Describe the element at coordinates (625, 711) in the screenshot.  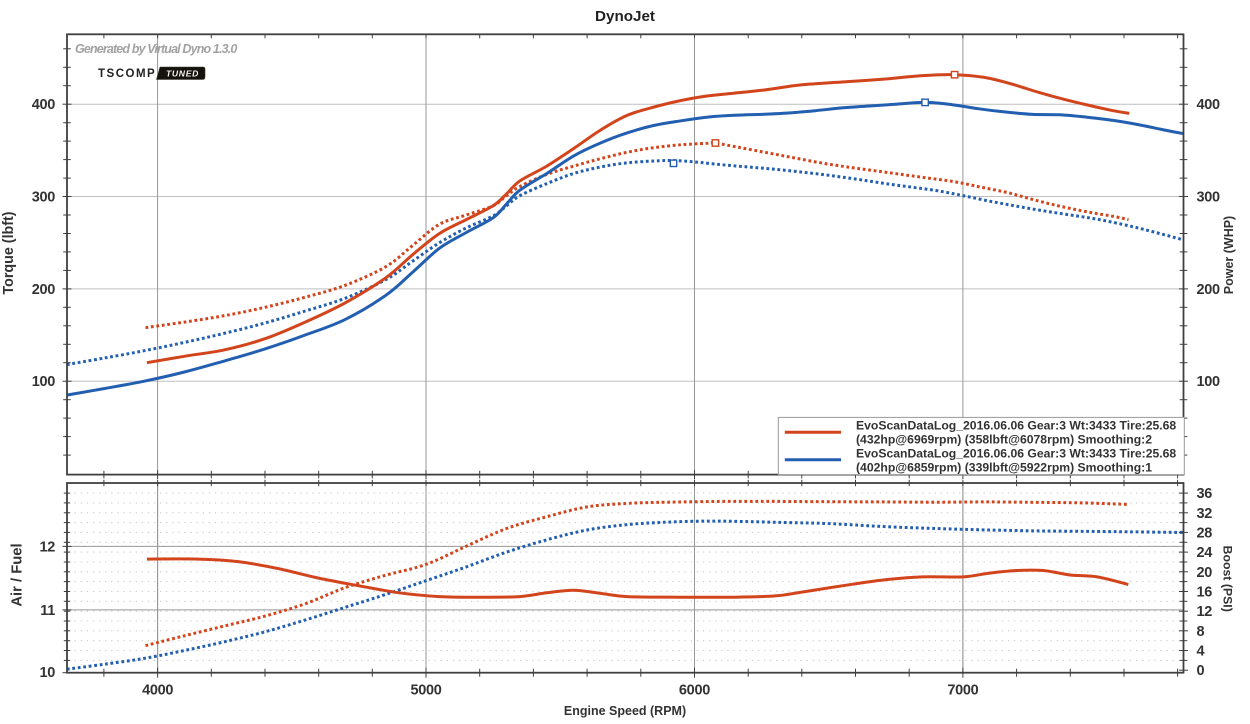
I see `svg-text: Engine Speed (RPM)` at that location.